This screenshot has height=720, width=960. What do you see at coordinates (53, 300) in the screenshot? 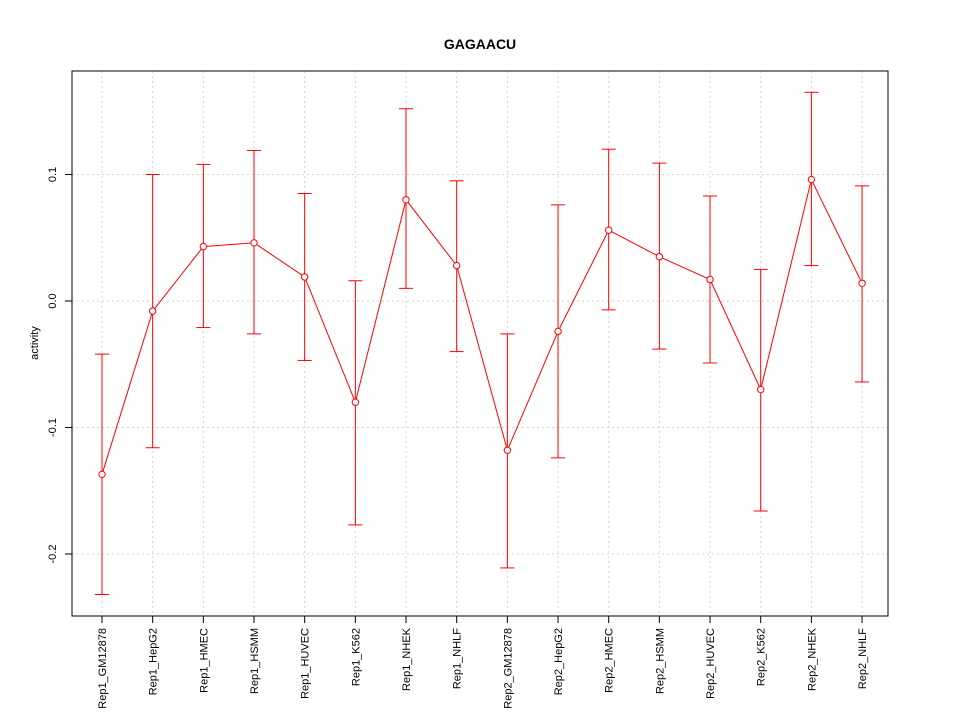
I see `y-tick-label: 0.0` at bounding box center [53, 300].